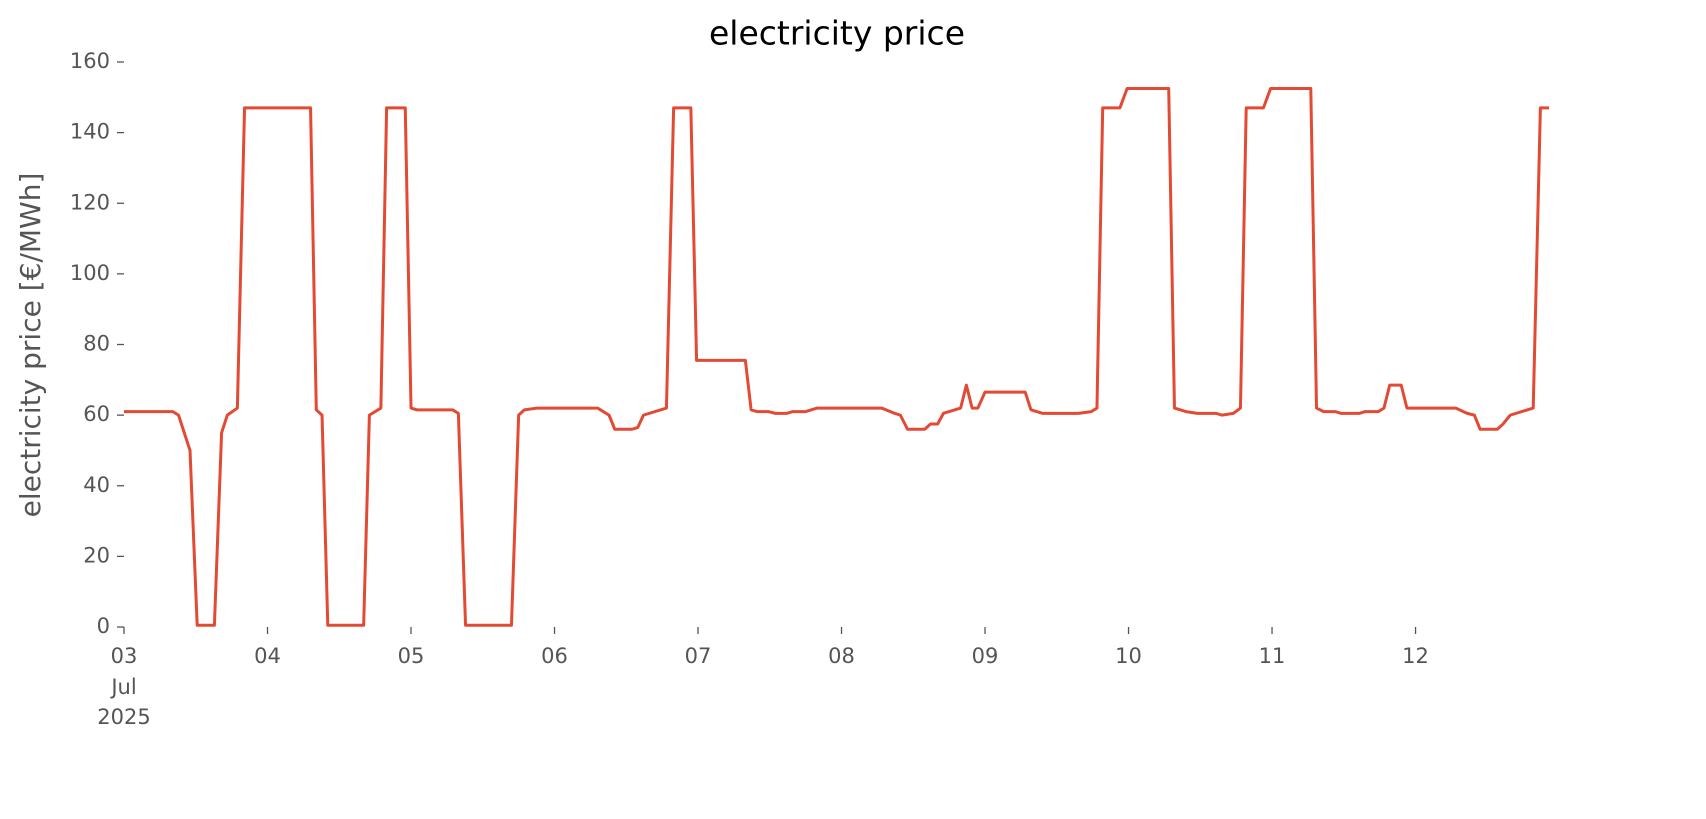  Describe the element at coordinates (554, 656) in the screenshot. I see `x-tick-label: 06` at that location.